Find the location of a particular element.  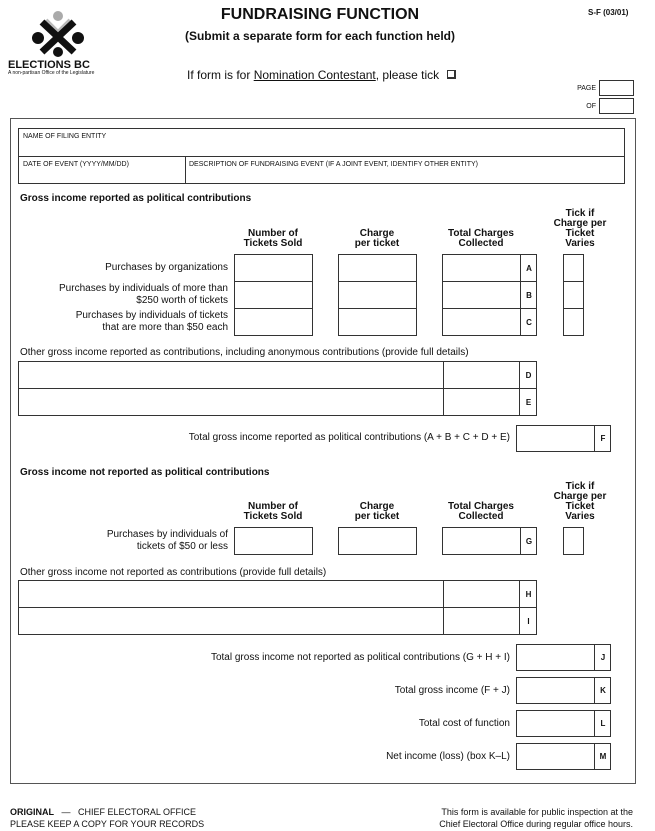

col-header-tick-2: Tick if Charge per Ticket Varies is located at coordinates (580, 501).